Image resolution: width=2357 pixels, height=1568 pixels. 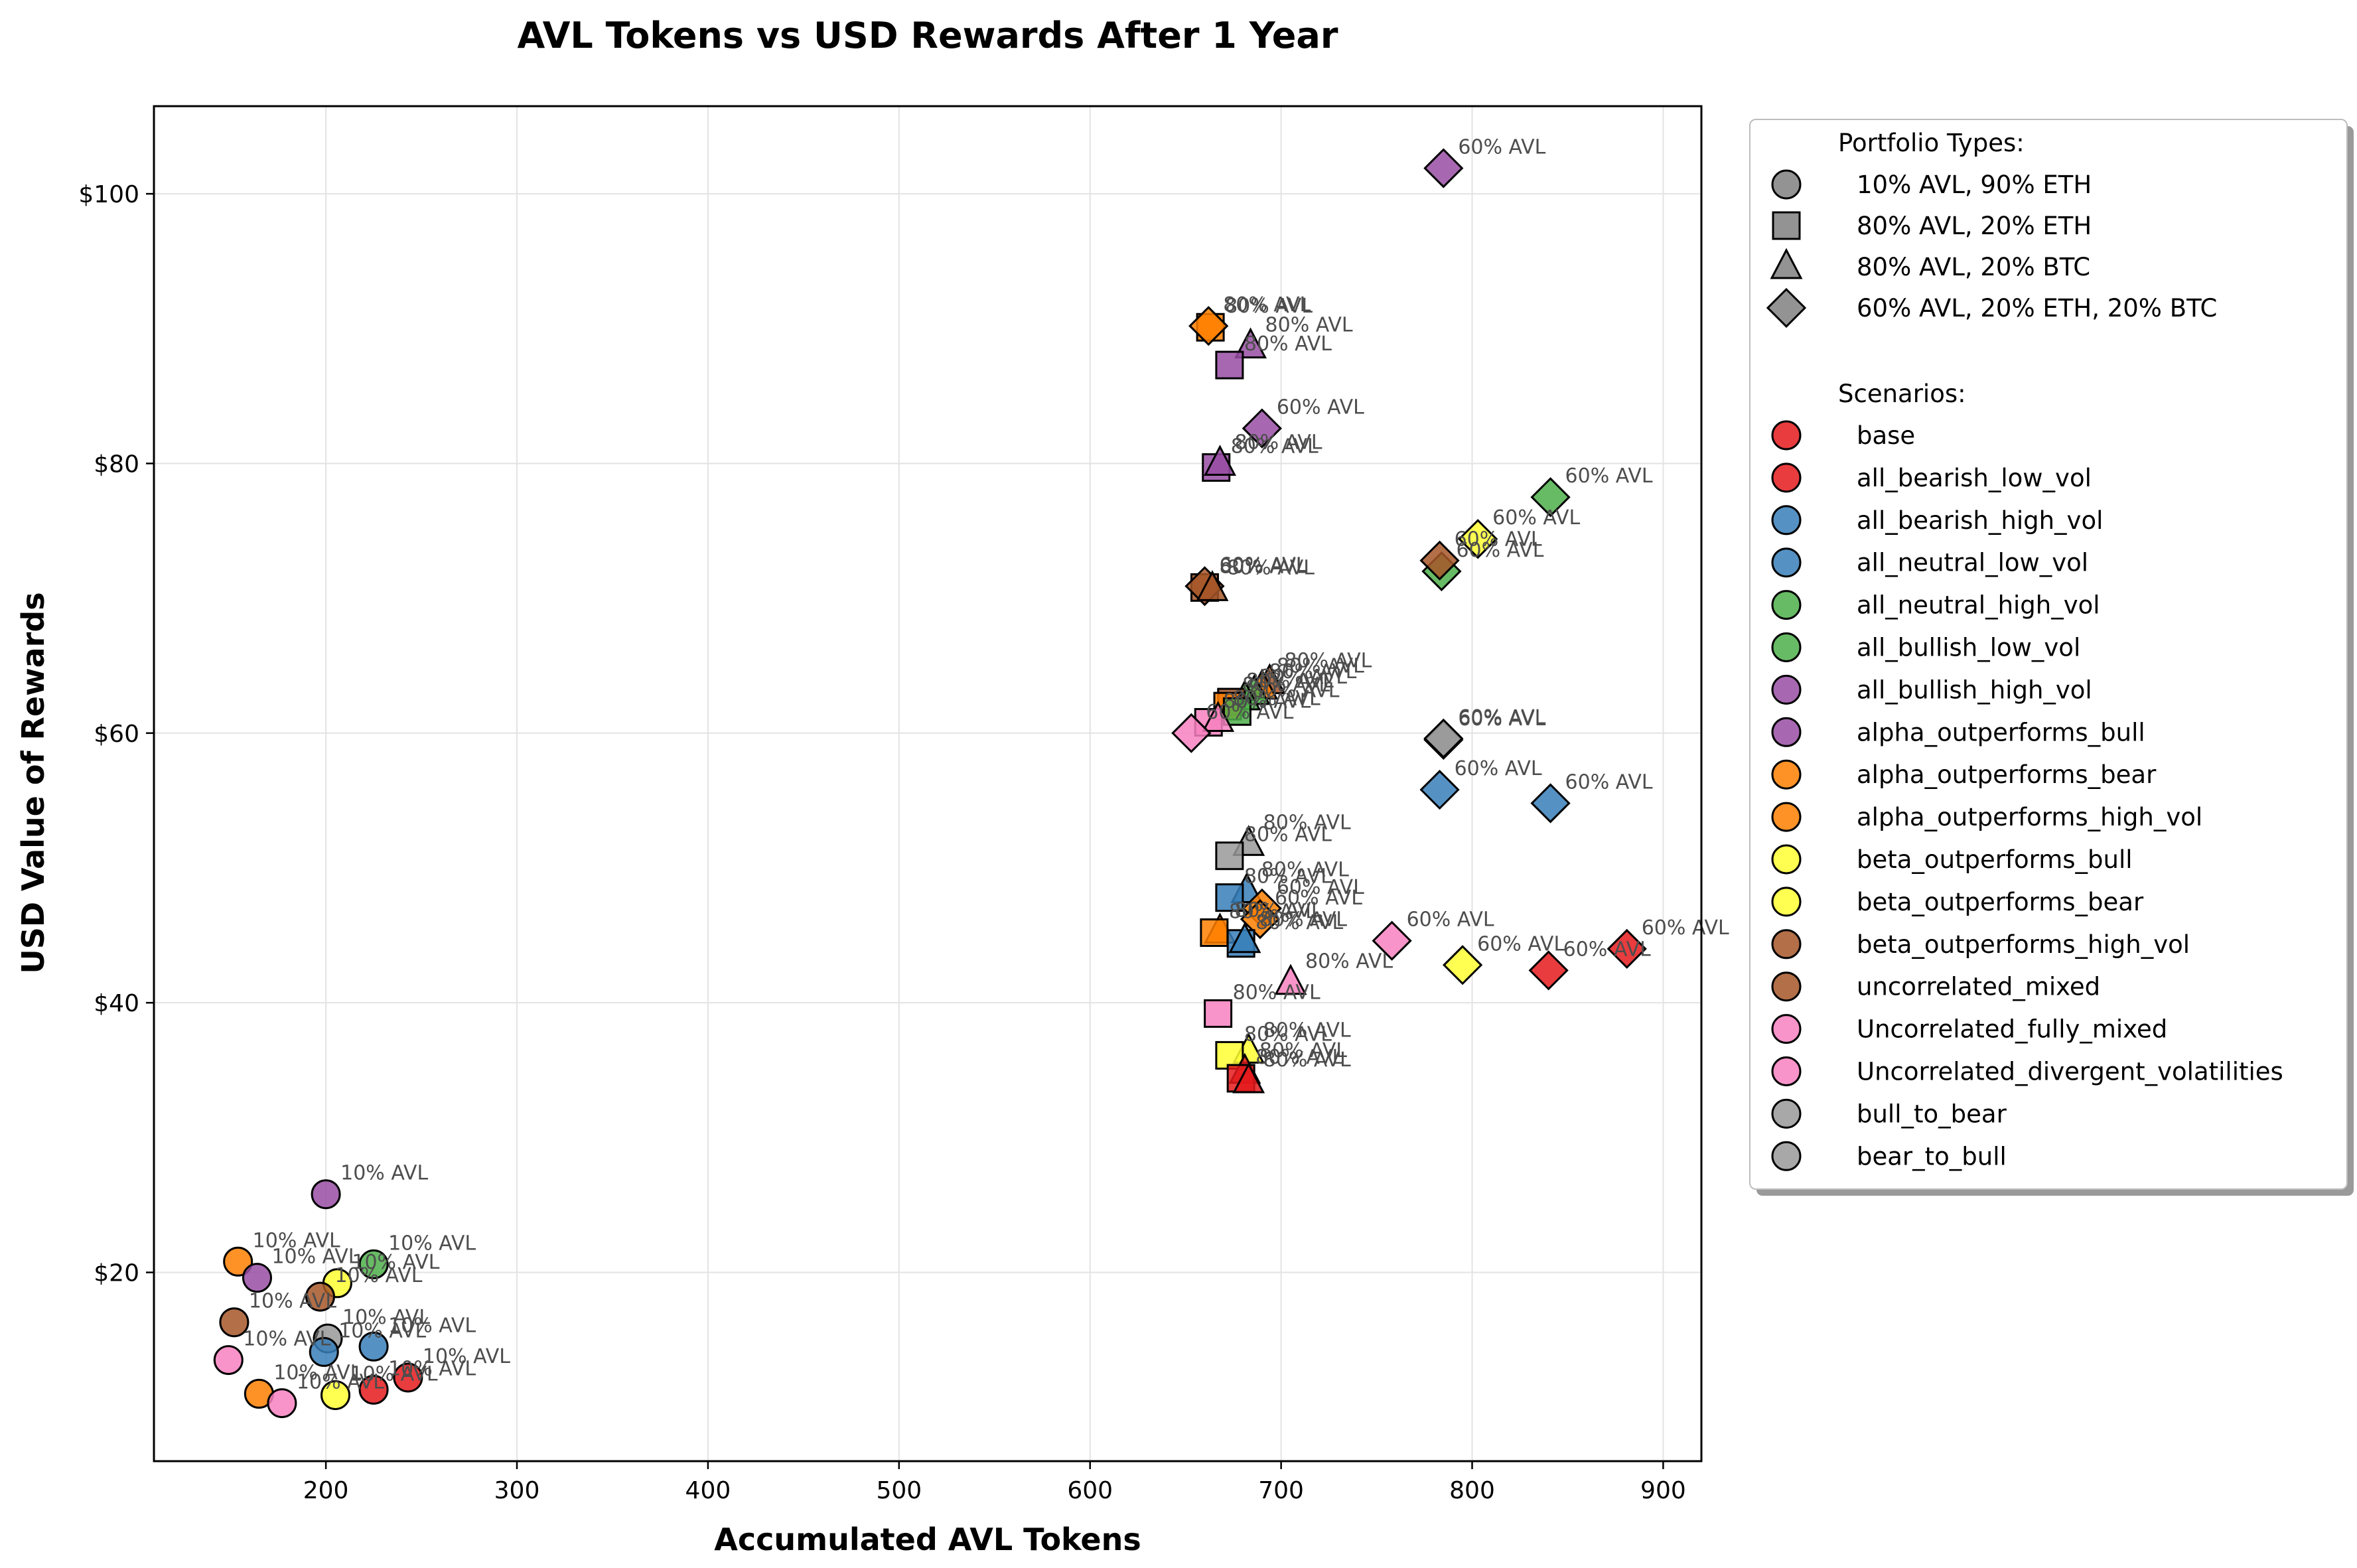 What do you see at coordinates (927, 1539) in the screenshot?
I see `x-axis-label: Accumulated AVL Tokens` at bounding box center [927, 1539].